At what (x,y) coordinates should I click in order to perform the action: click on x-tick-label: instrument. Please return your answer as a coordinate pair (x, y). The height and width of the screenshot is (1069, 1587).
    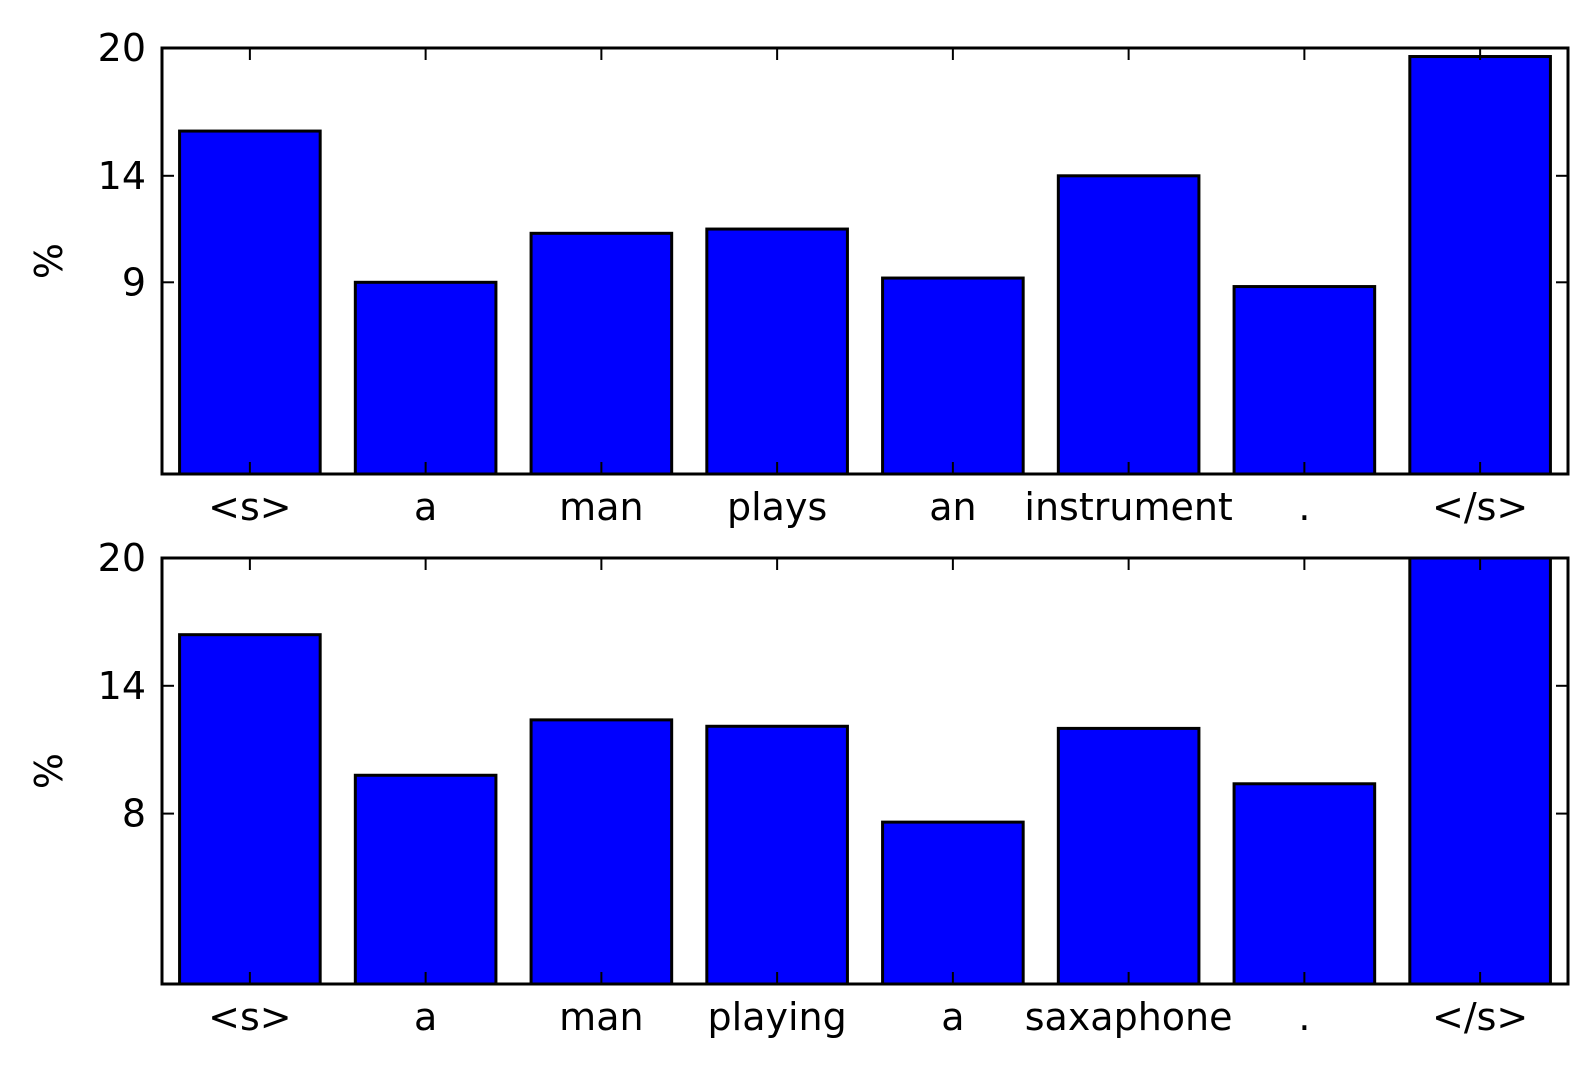
    Looking at the image, I should click on (1128, 507).